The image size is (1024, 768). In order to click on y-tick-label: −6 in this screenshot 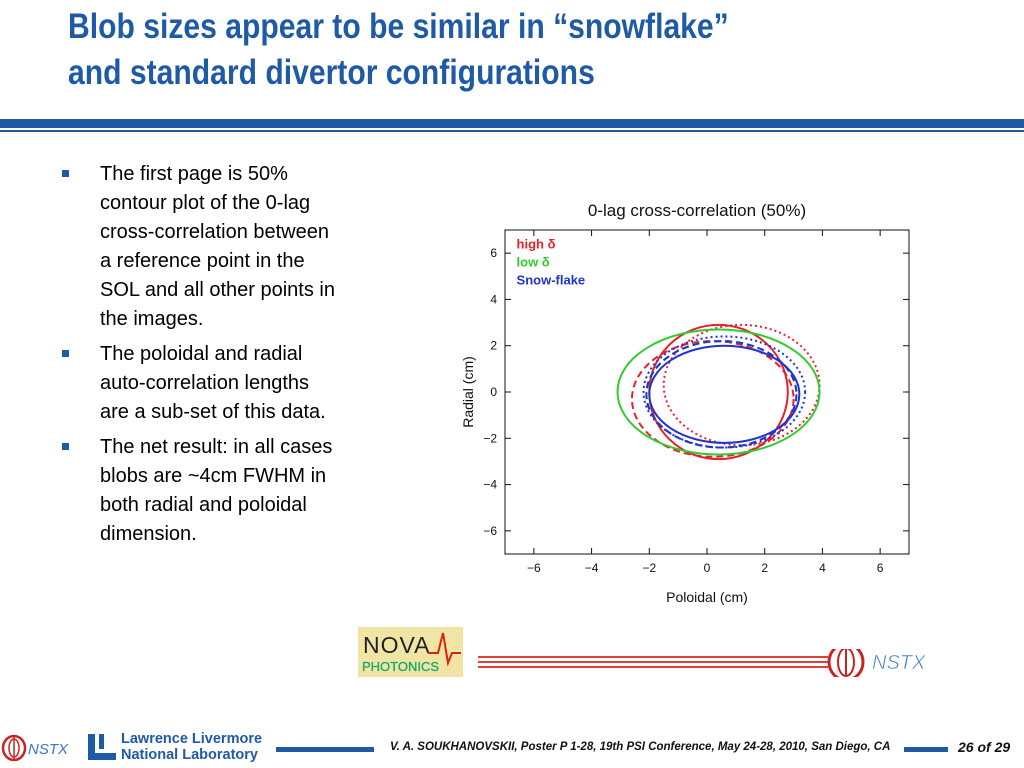, I will do `click(490, 531)`.